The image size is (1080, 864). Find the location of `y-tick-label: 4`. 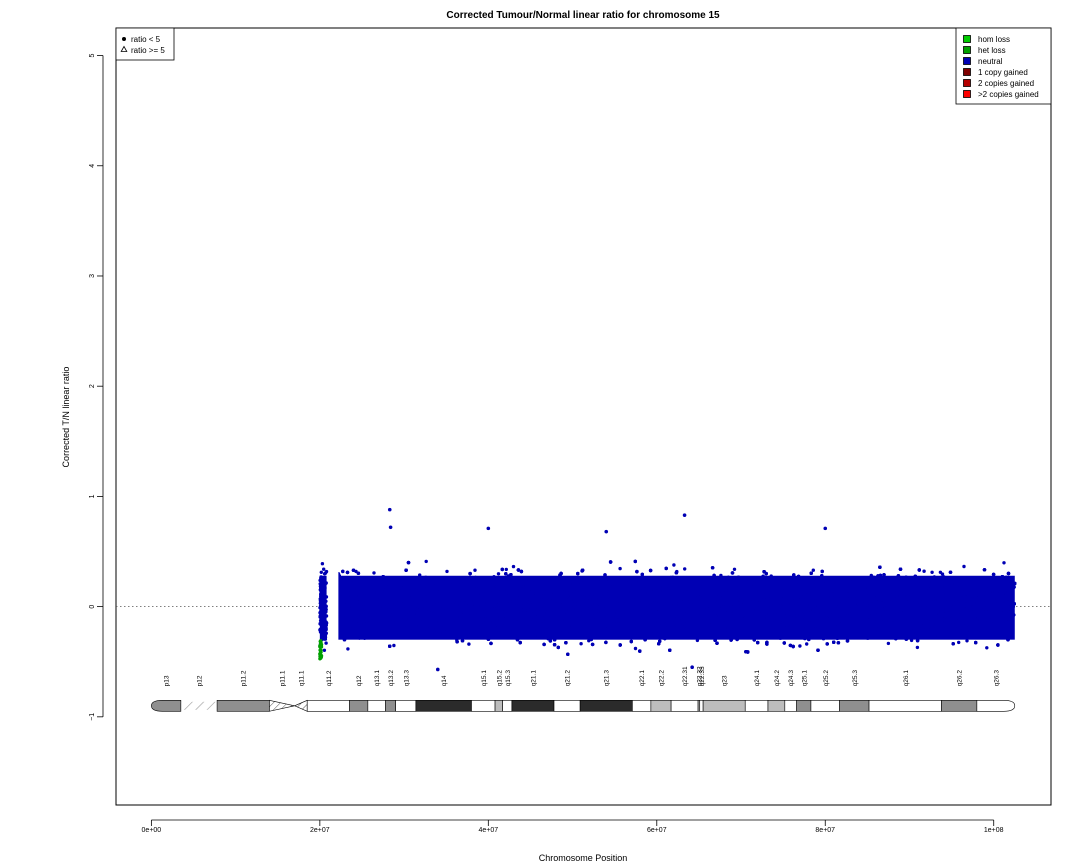

y-tick-label: 4 is located at coordinates (92, 166).